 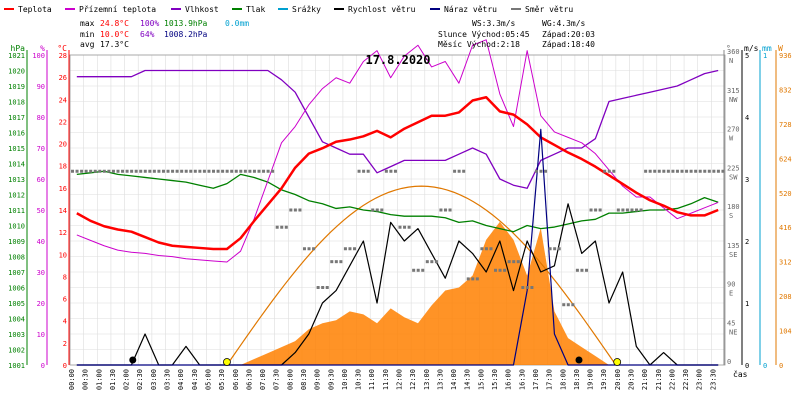 What do you see at coordinates (470, 9) in the screenshot?
I see `legend-label: Náraz větru` at bounding box center [470, 9].